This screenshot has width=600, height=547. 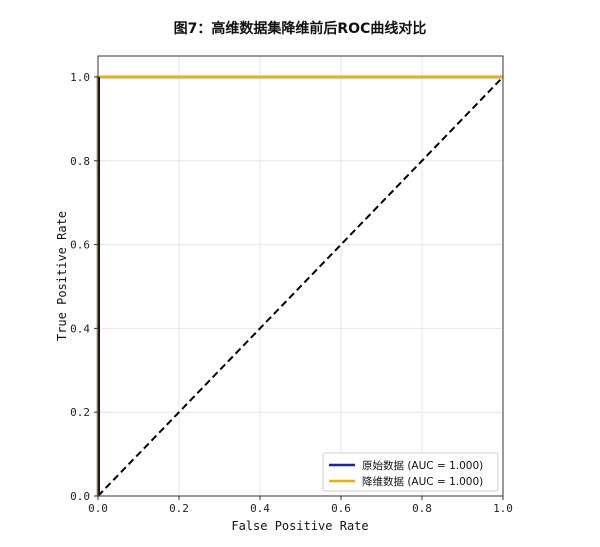 What do you see at coordinates (422, 508) in the screenshot?
I see `x-tick-label: 0.8` at bounding box center [422, 508].